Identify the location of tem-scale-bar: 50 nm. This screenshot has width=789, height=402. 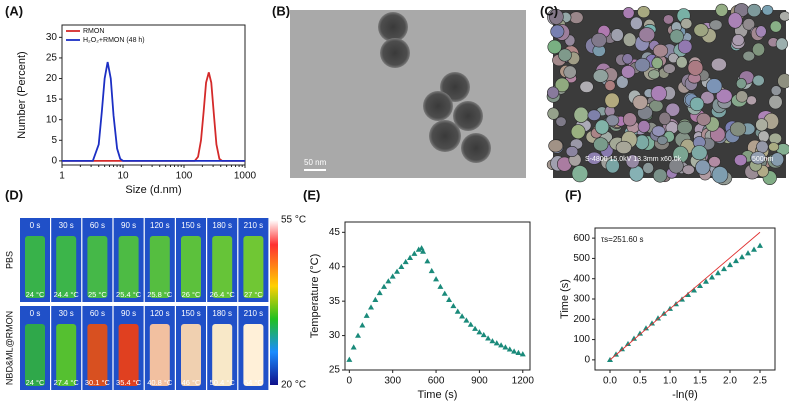
(315, 162).